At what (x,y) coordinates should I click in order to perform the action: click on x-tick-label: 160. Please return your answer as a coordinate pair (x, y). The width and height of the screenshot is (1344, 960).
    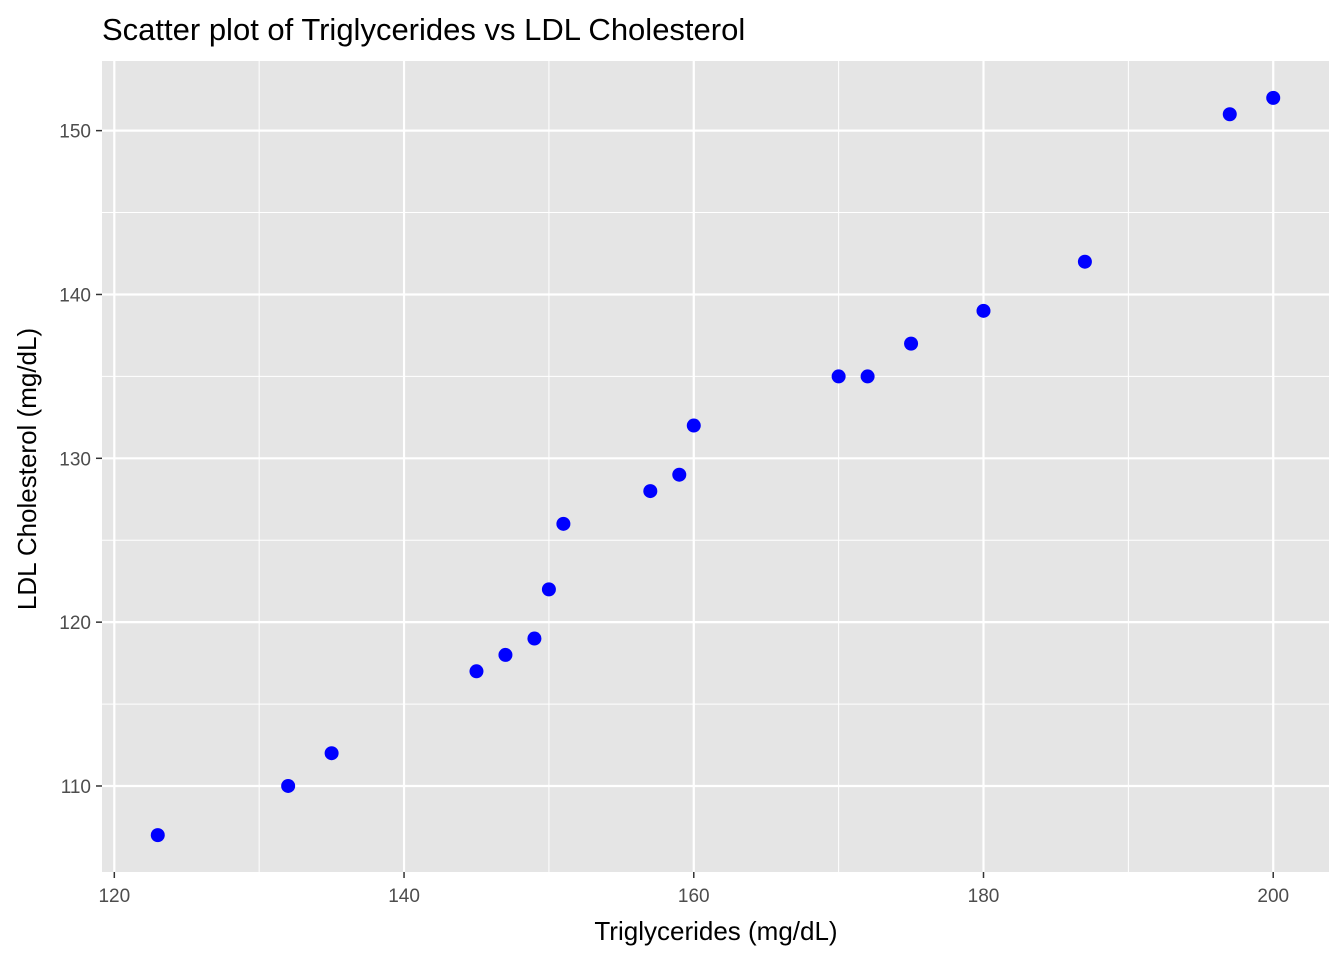
    Looking at the image, I should click on (694, 896).